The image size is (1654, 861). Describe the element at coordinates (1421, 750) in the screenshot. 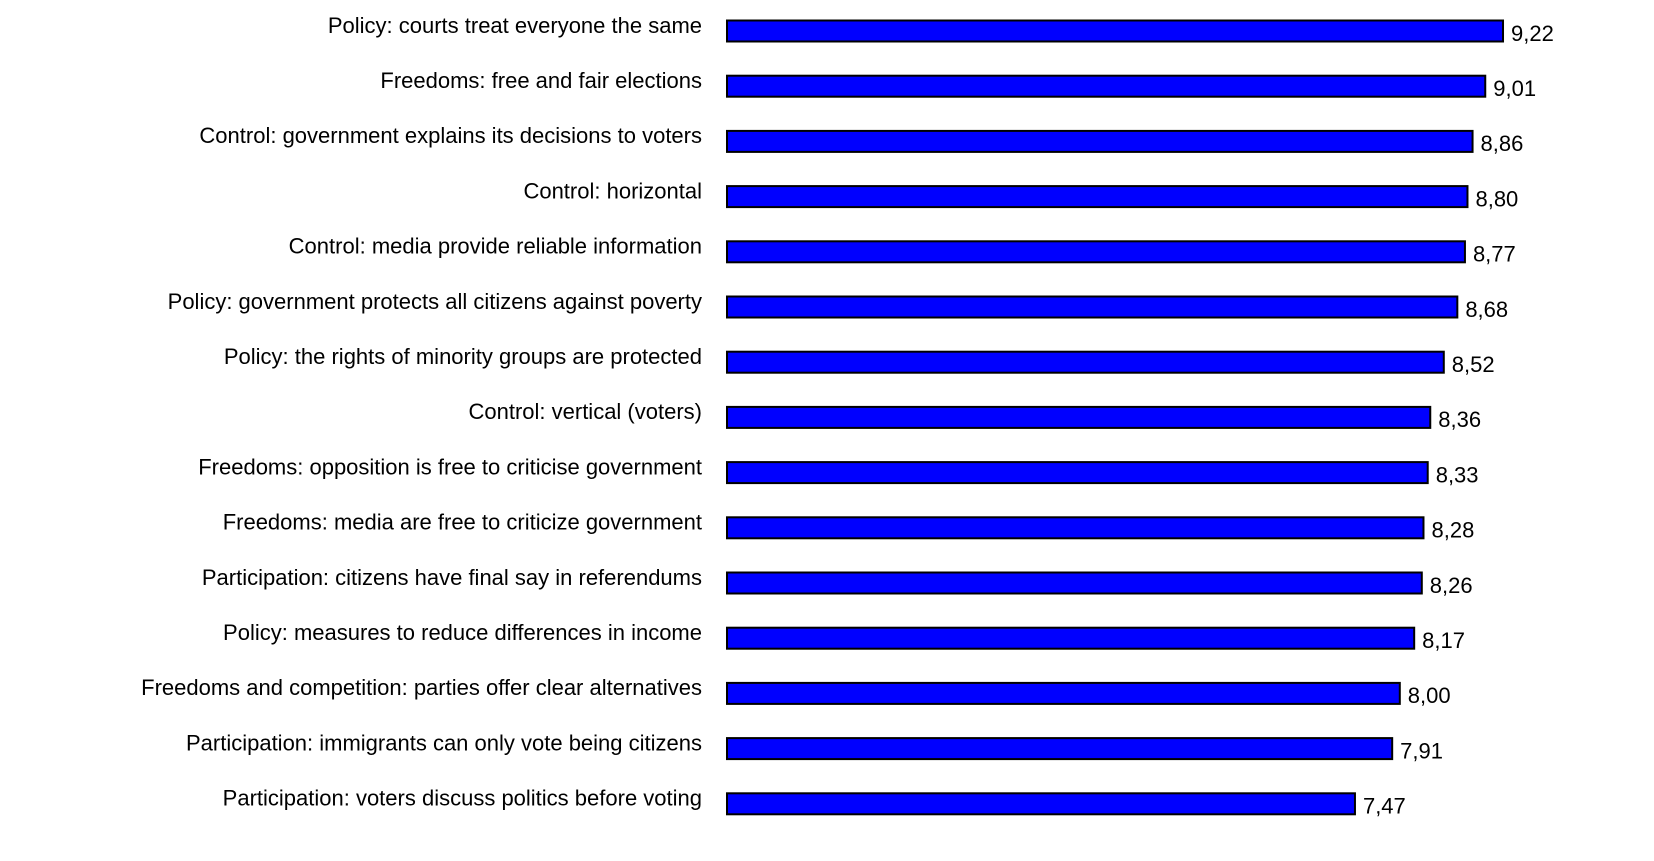

I see `value-label: 7,91` at that location.